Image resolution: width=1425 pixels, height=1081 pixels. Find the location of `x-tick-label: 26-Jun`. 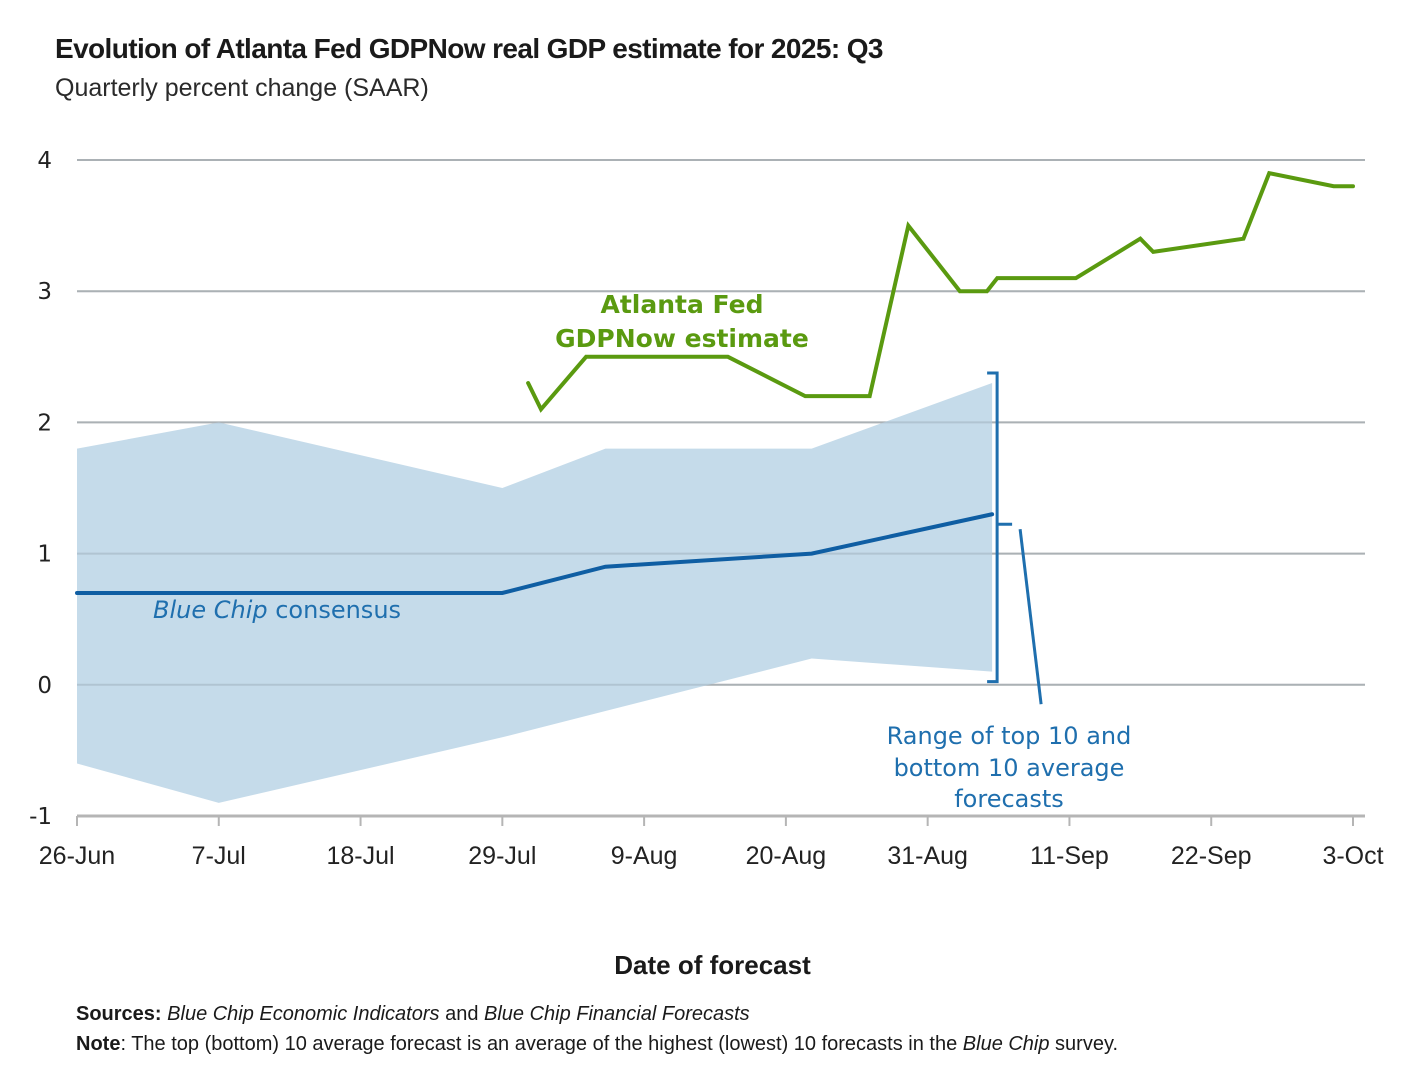

x-tick-label: 26-Jun is located at coordinates (77, 856).